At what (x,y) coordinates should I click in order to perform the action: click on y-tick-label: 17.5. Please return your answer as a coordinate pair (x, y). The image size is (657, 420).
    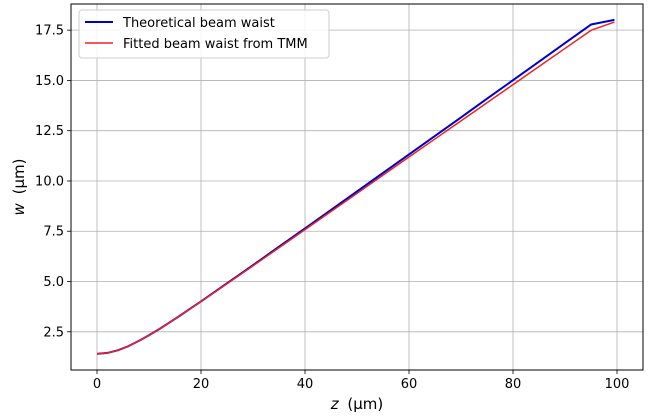
    Looking at the image, I should click on (49, 31).